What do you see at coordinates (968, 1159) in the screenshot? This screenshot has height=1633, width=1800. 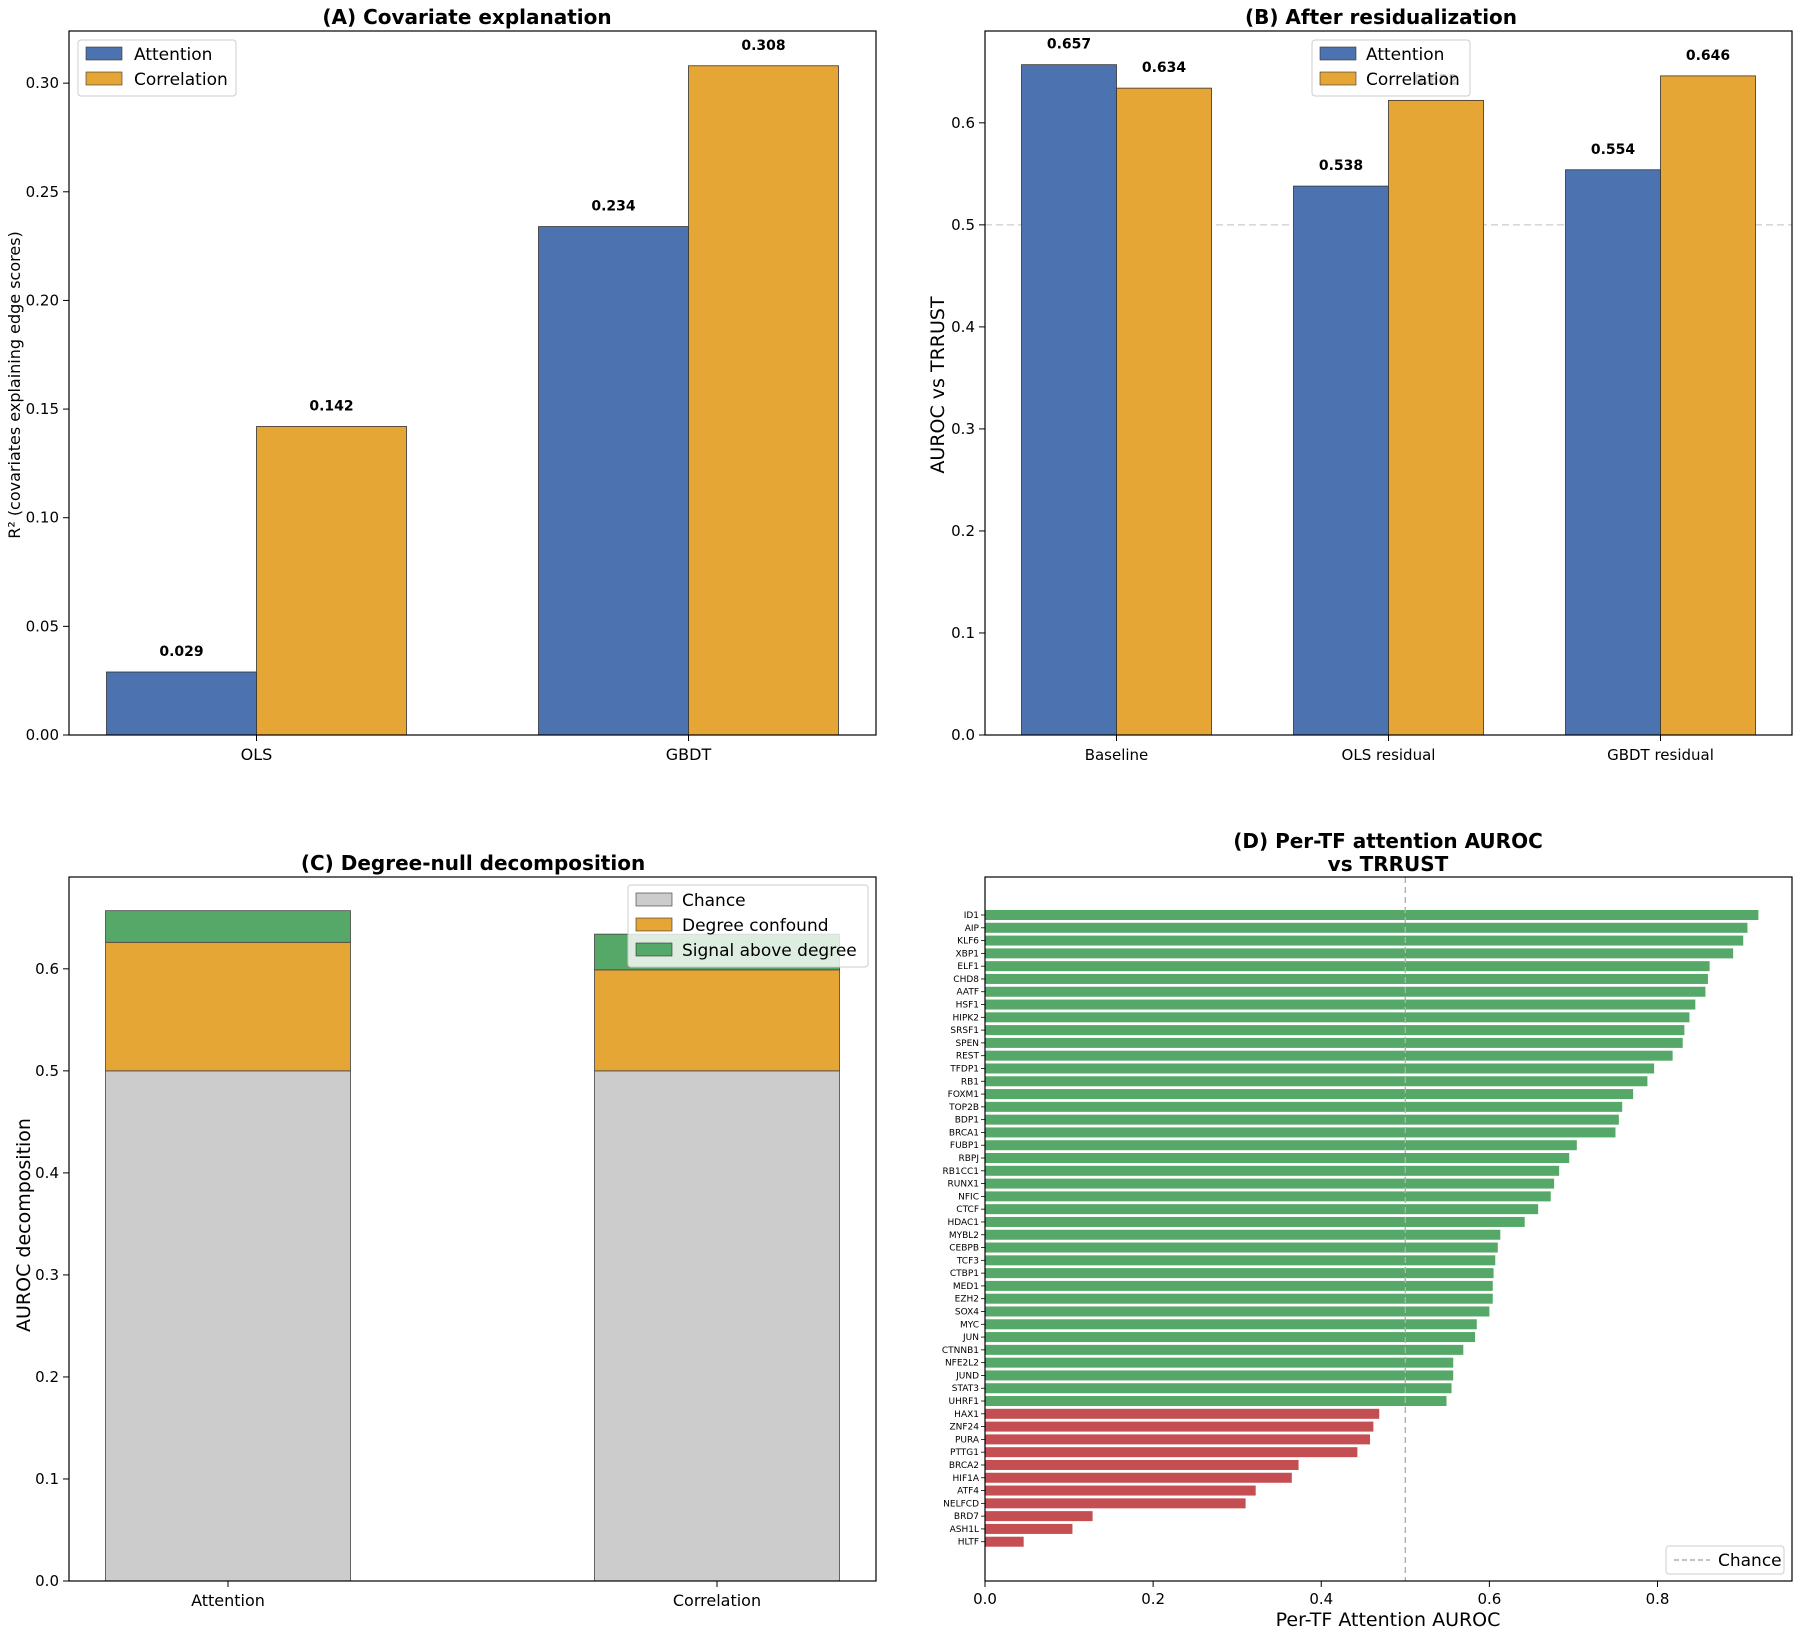 I see `tf-label: RBPJ` at bounding box center [968, 1159].